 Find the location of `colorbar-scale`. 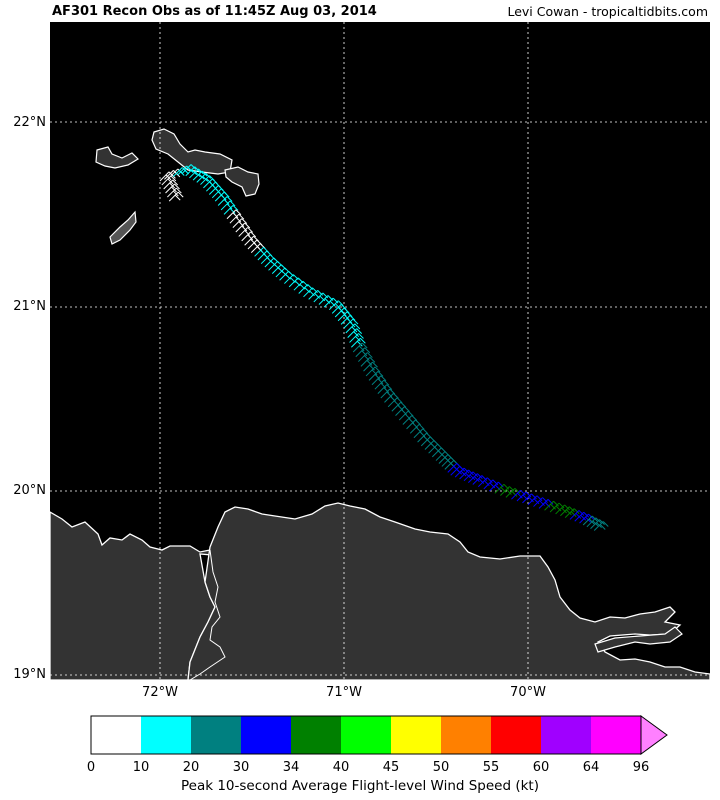

colorbar-scale is located at coordinates (379, 735).